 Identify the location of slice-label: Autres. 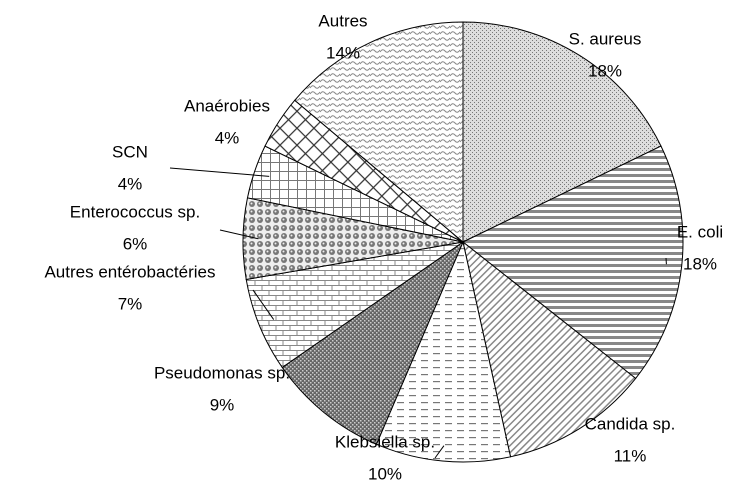
(342, 20).